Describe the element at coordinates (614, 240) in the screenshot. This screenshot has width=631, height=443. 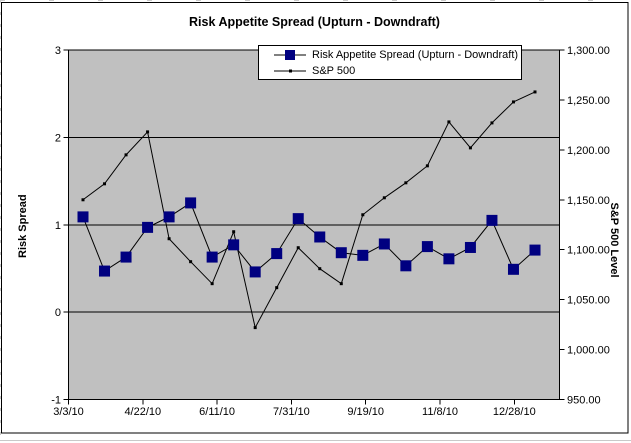
I see `right-axis-title: S&P 500 Level` at that location.